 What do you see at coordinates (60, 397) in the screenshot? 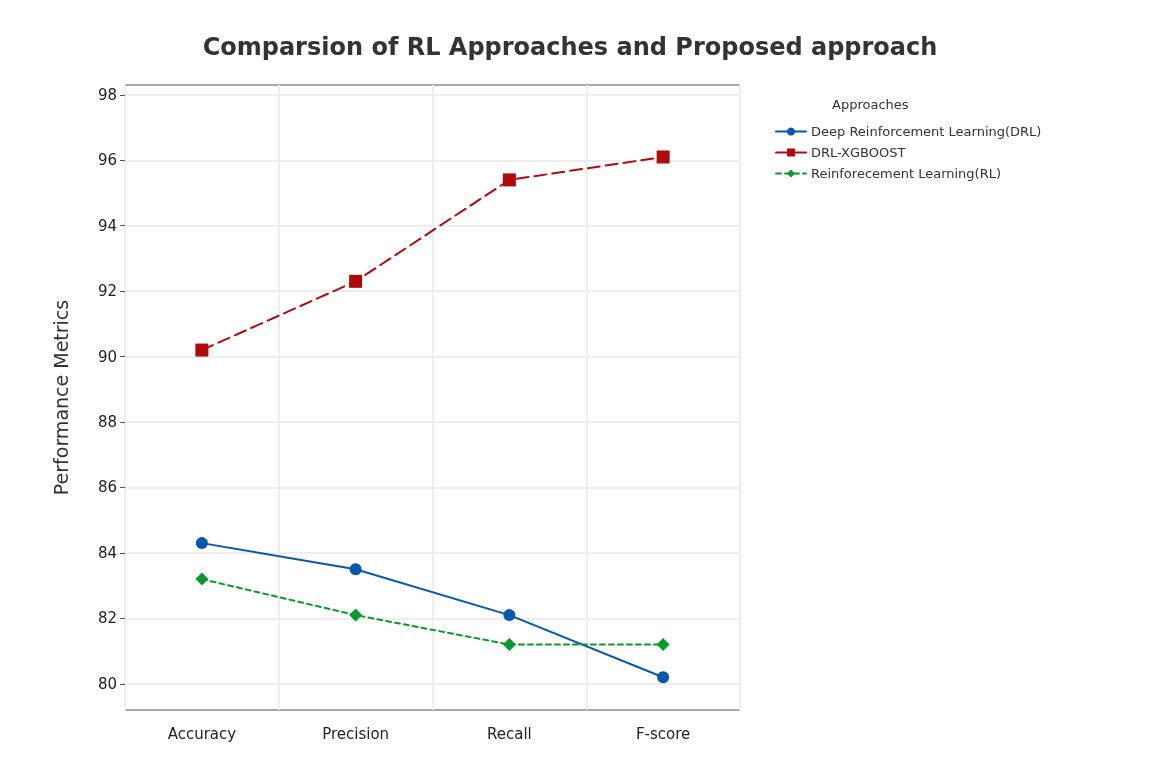
I see `y-axis-title: Performance Metrics` at bounding box center [60, 397].